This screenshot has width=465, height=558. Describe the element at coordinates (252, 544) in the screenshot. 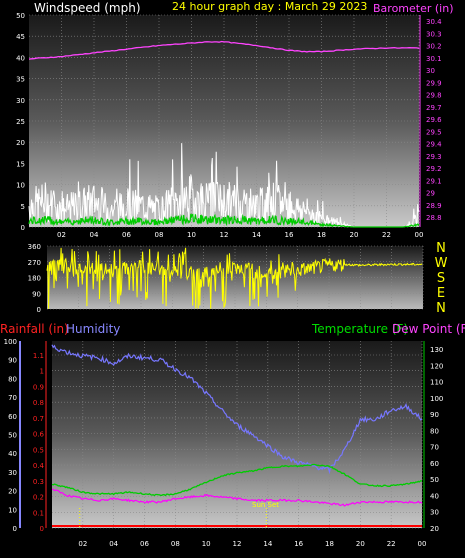

I see `lower-x-axis: 02 04 06 08 10 12 14 16 18 20 22 00` at that location.